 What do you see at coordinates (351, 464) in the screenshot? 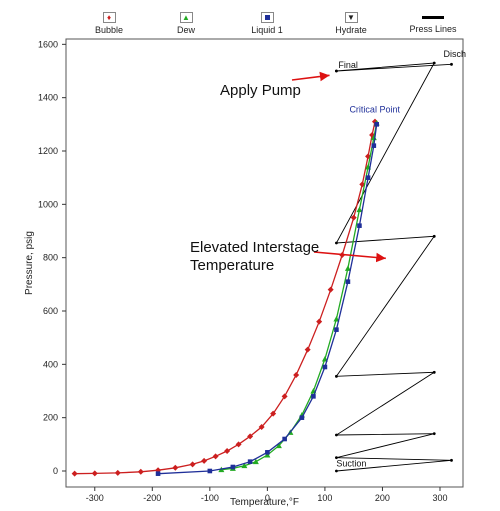
I see `point-label: Suction` at bounding box center [351, 464].